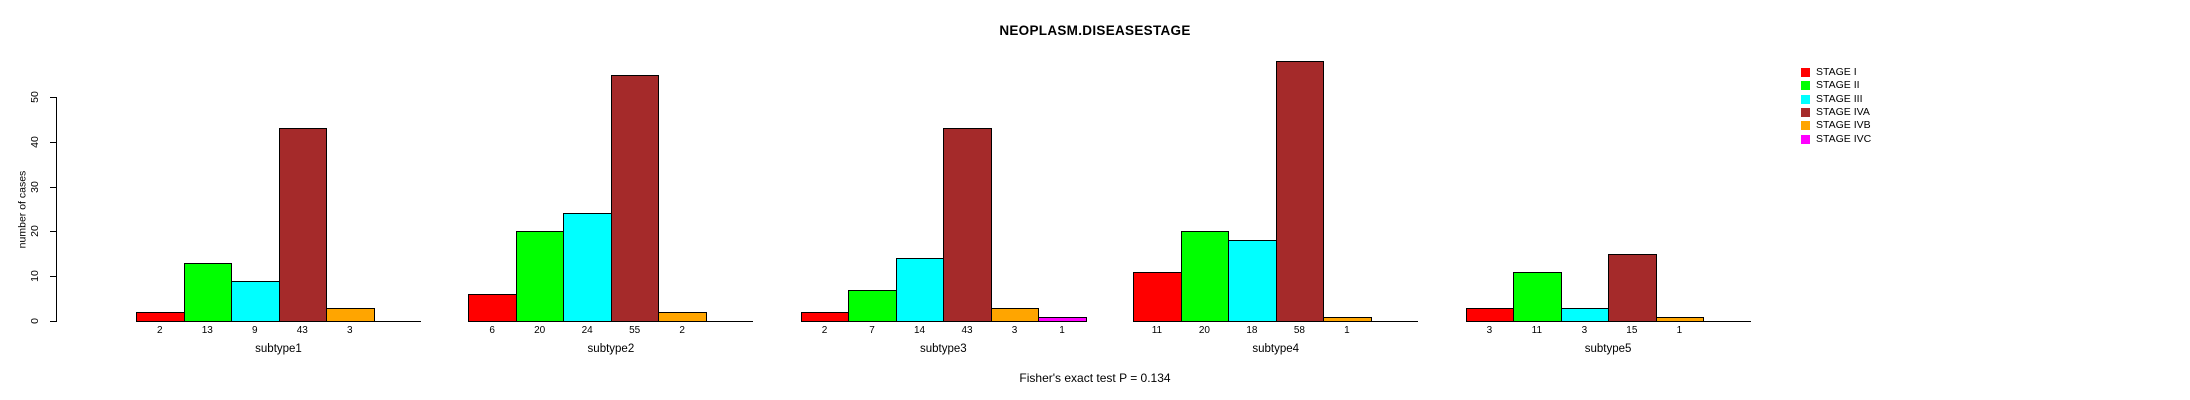 The height and width of the screenshot is (400, 2190). What do you see at coordinates (35, 97) in the screenshot?
I see `y-axis-tick-label: 50` at bounding box center [35, 97].